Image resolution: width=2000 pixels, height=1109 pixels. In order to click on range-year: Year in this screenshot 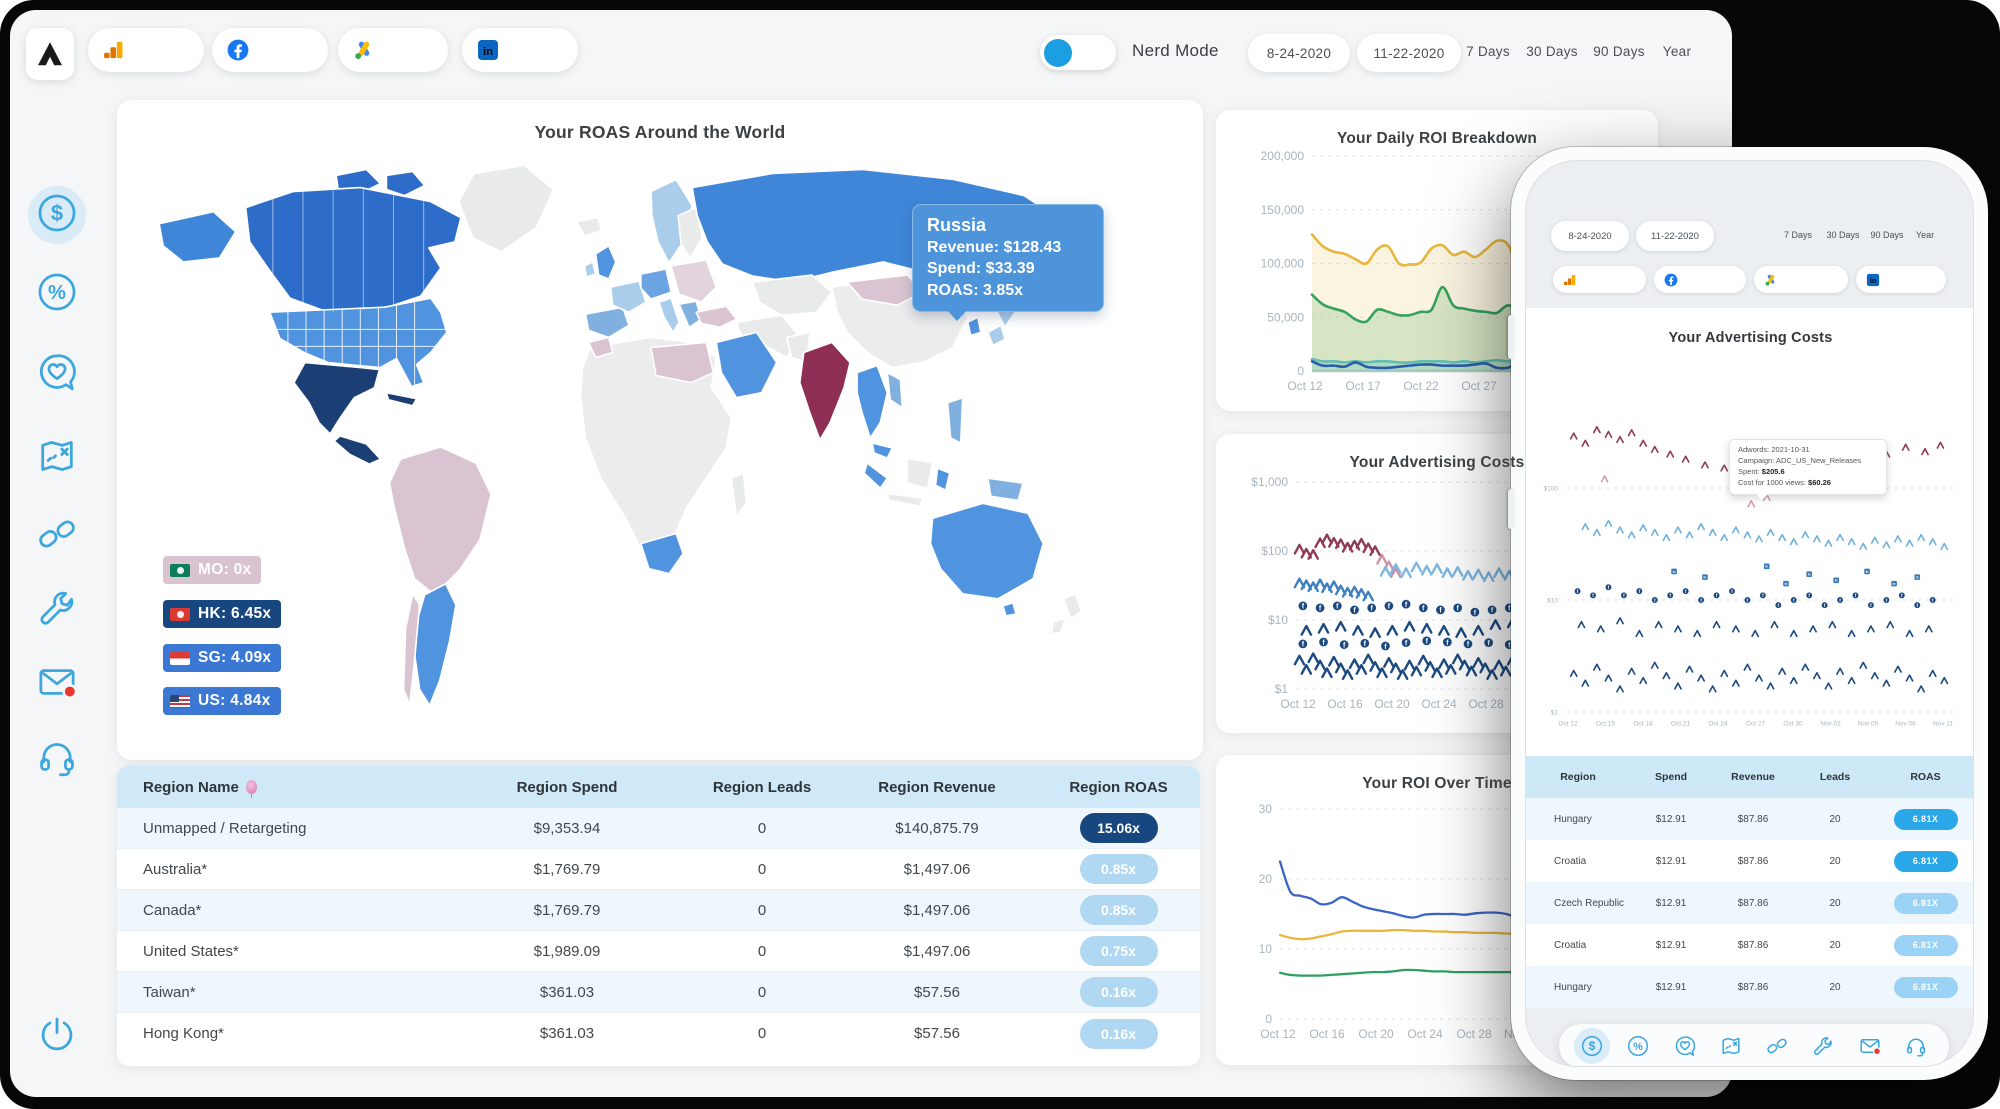, I will do `click(1677, 51)`.